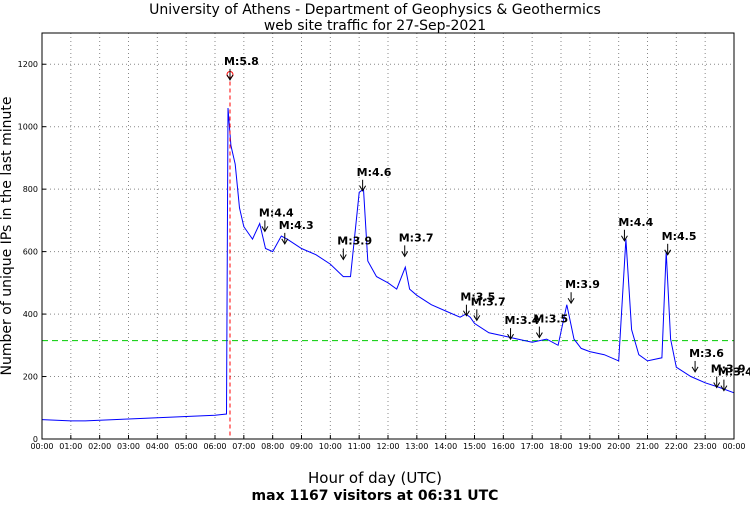 The image size is (750, 509). I want to click on x-tick-label: 09:00, so click(301, 446).